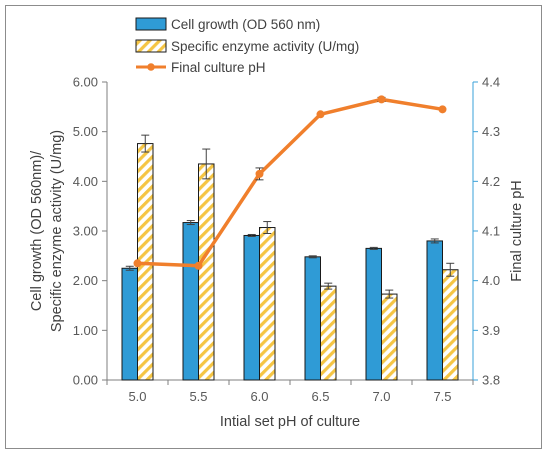  What do you see at coordinates (290, 392) in the screenshot?
I see `x-tick-labels: 5.0 5.5 6.0 6.5 7.0 7.5` at bounding box center [290, 392].